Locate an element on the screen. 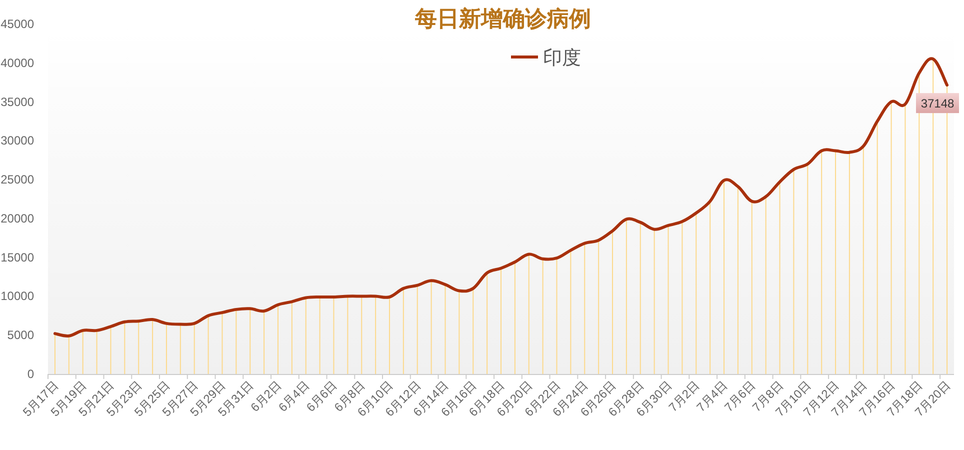 The height and width of the screenshot is (450, 964). legend: 印度 is located at coordinates (546, 58).